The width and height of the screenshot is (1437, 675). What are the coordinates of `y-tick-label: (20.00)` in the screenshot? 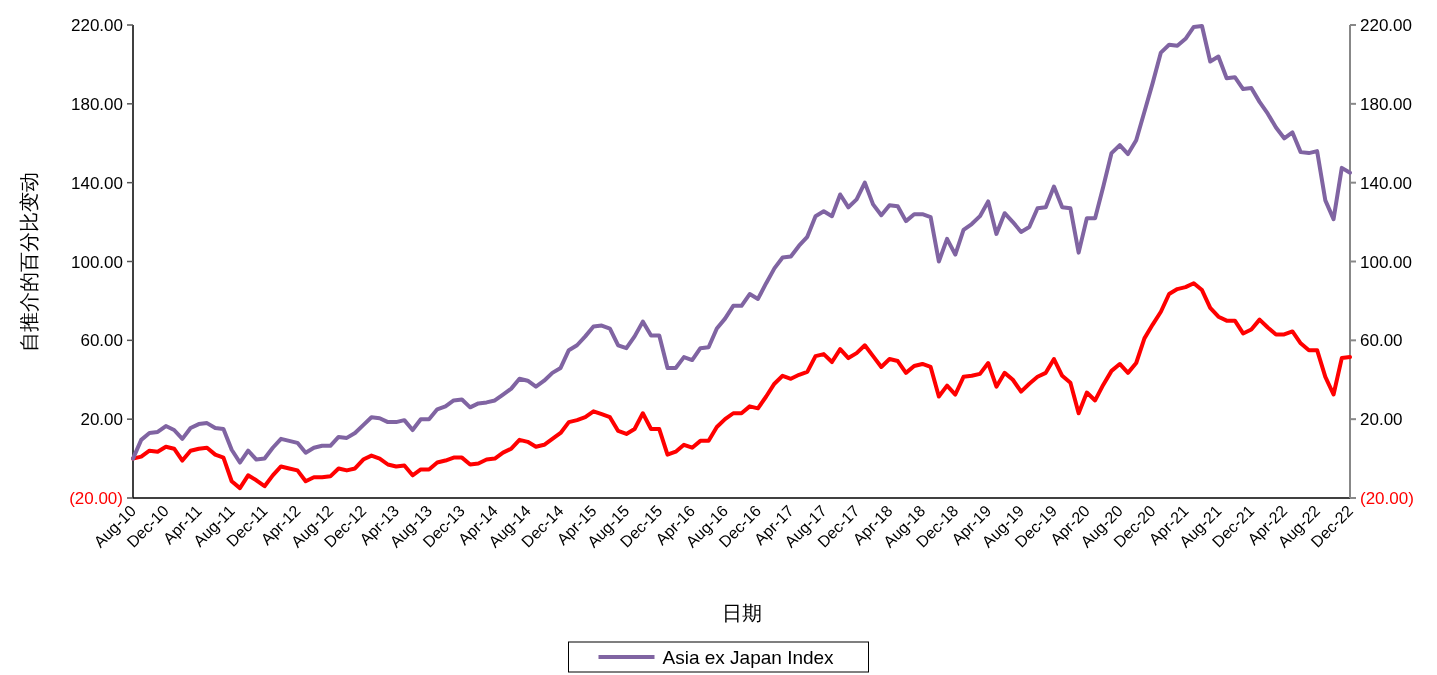 It's located at (96, 498).